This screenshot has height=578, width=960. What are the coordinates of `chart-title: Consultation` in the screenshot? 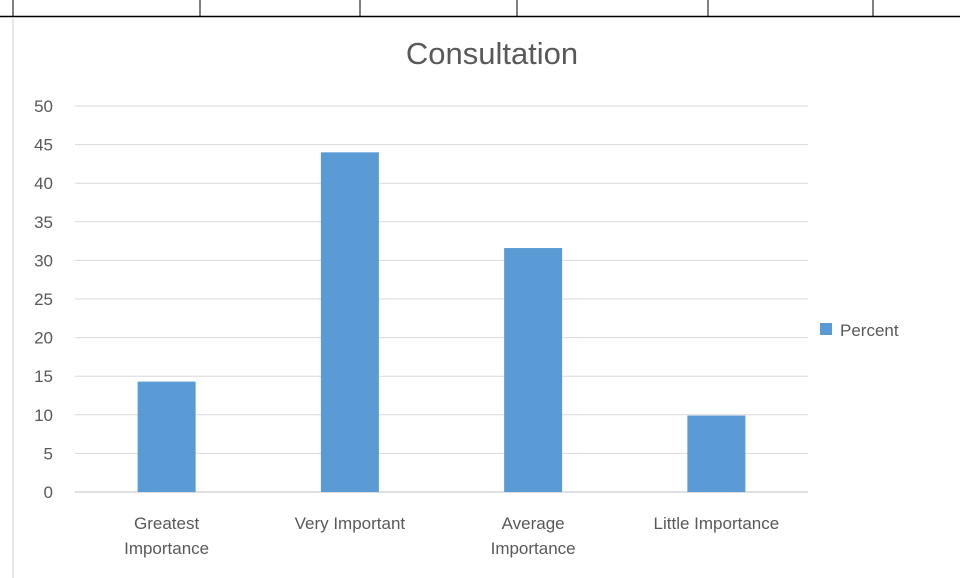 It's located at (492, 53).